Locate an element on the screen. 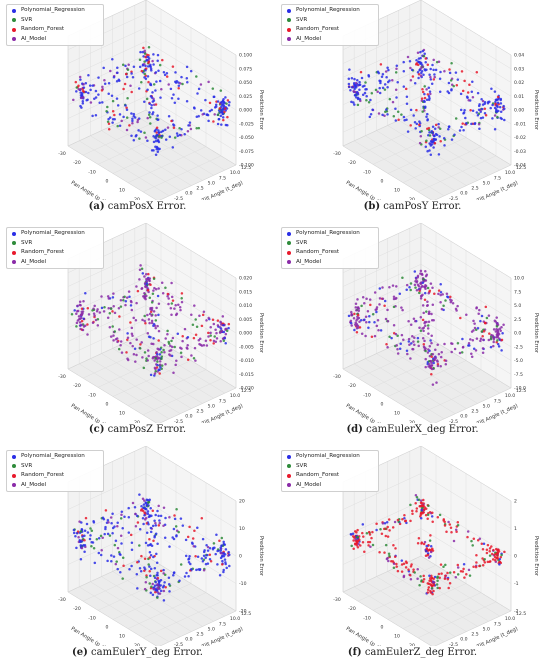  y-tick-label: 7.5 is located at coordinates (497, 401).